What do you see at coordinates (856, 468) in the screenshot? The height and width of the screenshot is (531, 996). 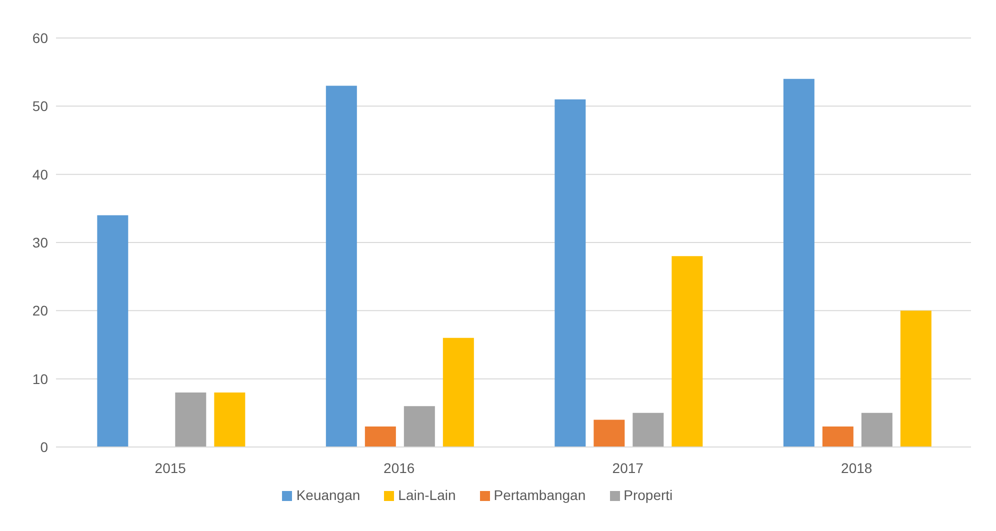 I see `x-tick-label: 2018` at bounding box center [856, 468].